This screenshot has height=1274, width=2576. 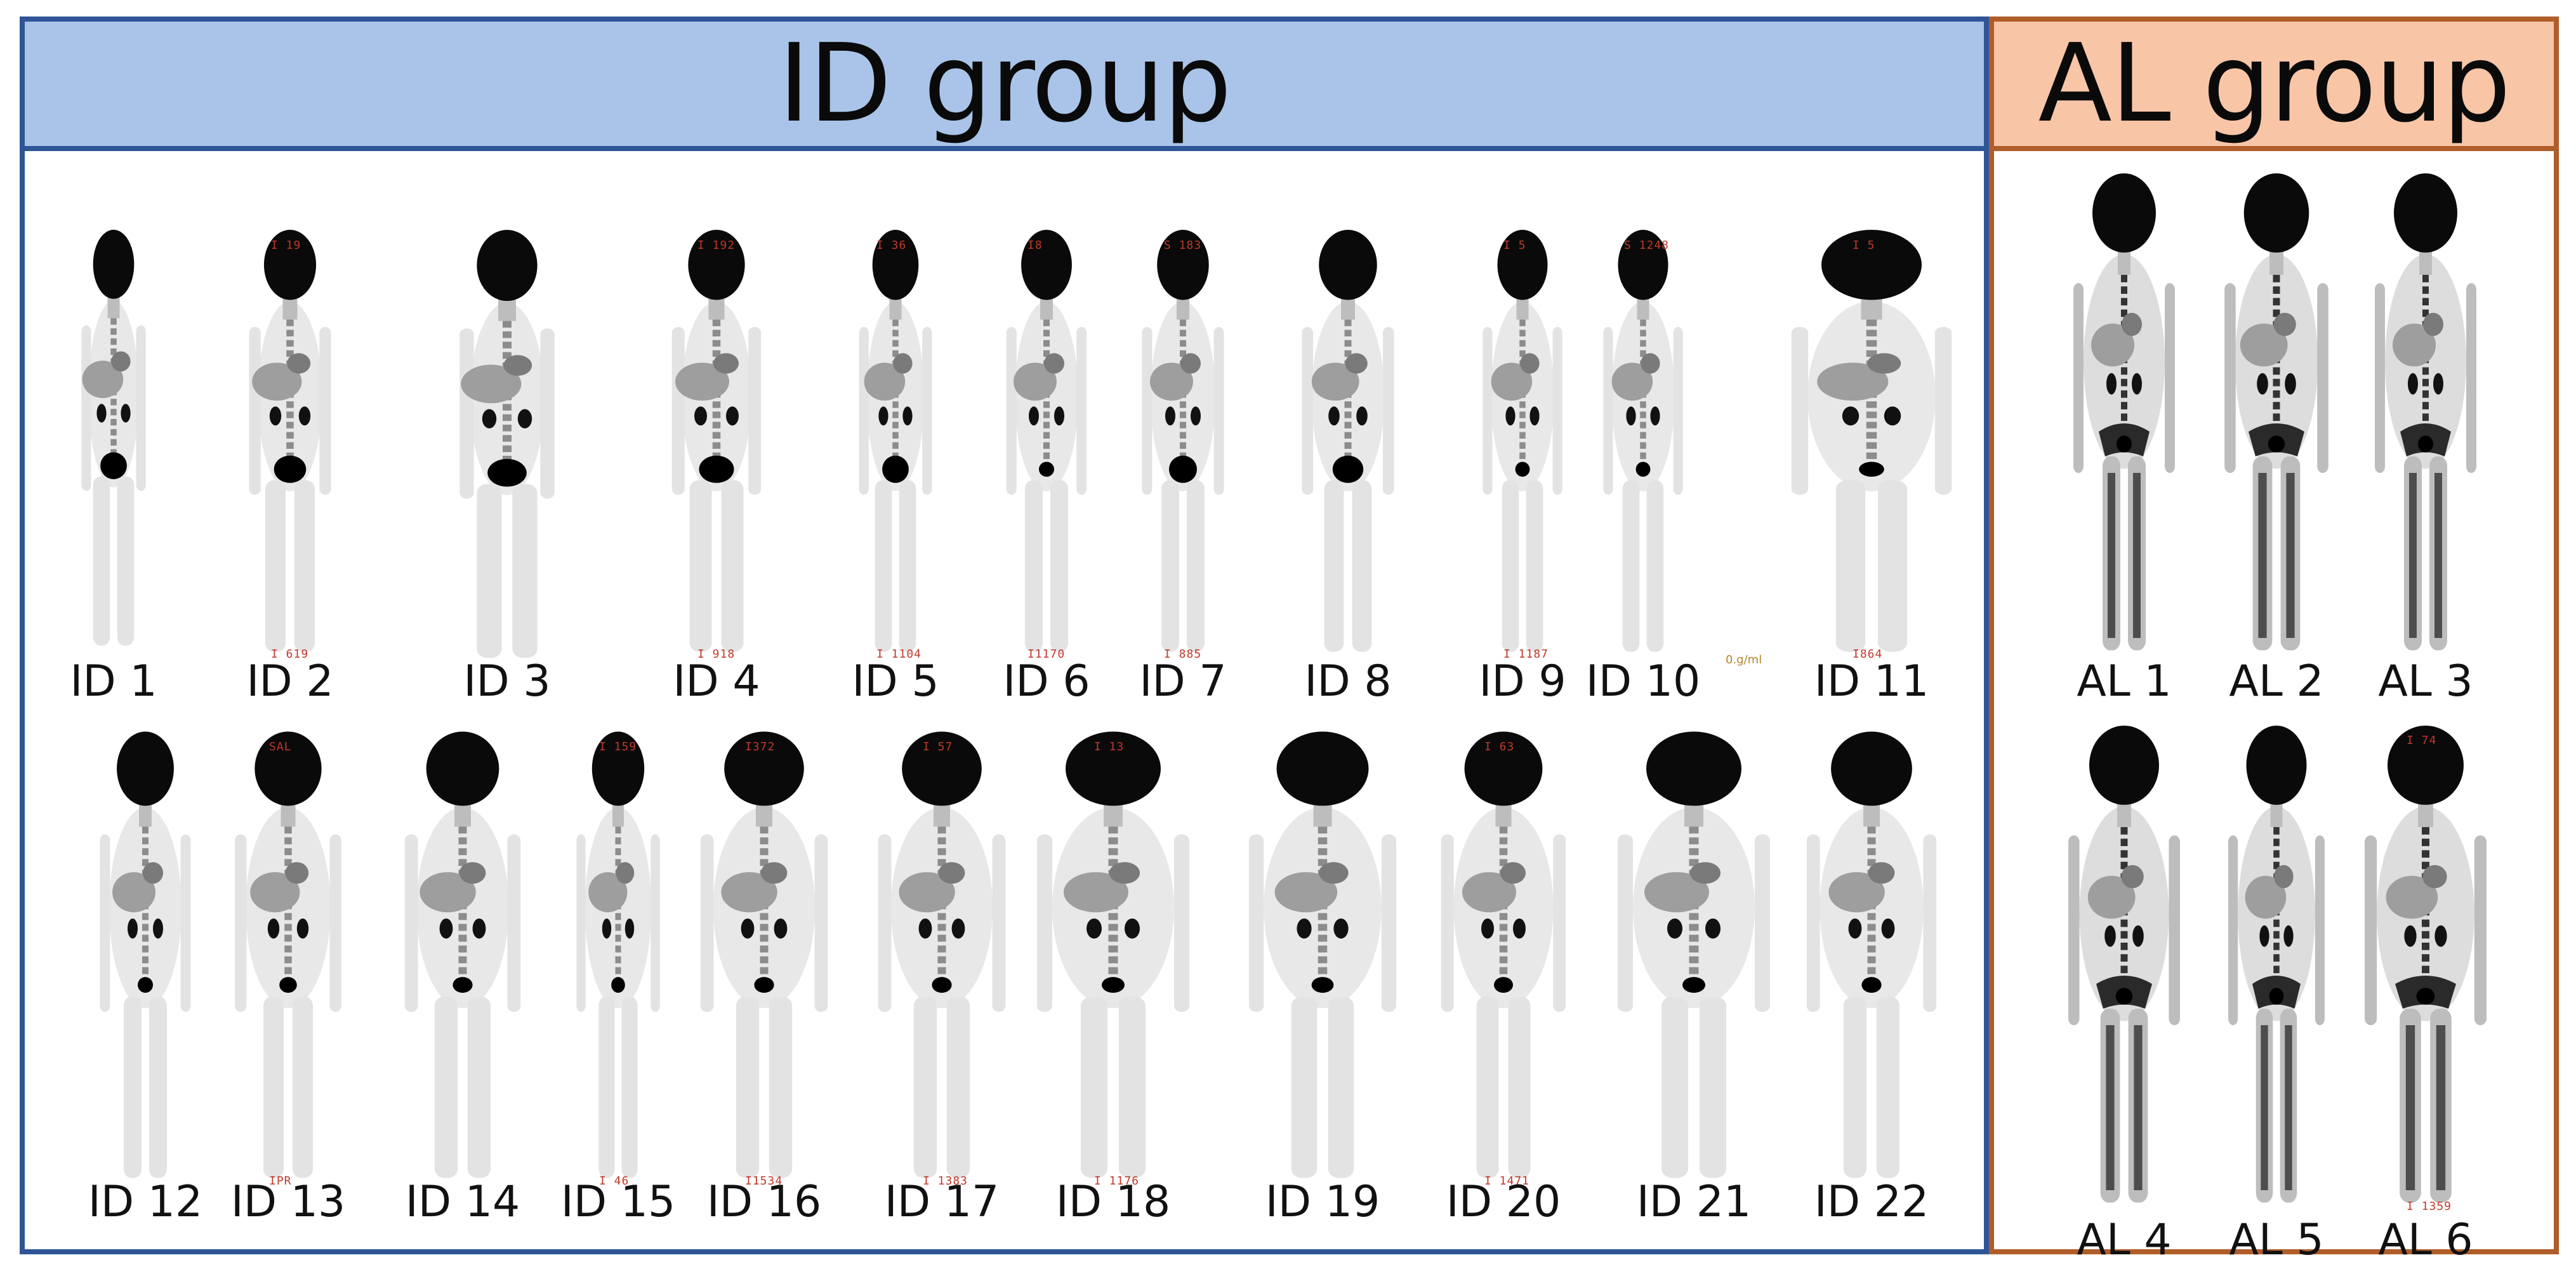 What do you see at coordinates (1503, 1202) in the screenshot?
I see `scan-label: ID 20` at bounding box center [1503, 1202].